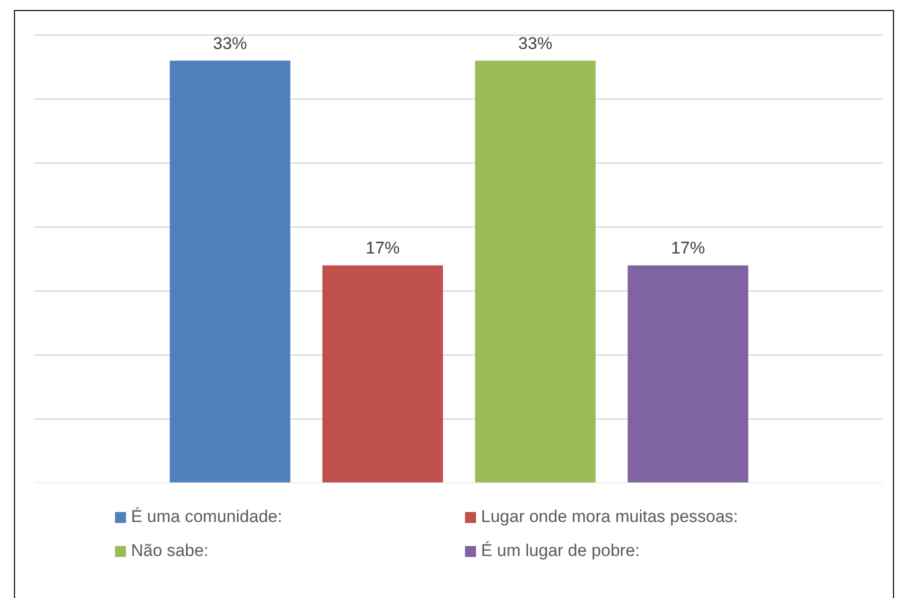 The width and height of the screenshot is (898, 598). Describe the element at coordinates (560, 551) in the screenshot. I see `legend-label: É um lugar de pobre:` at that location.